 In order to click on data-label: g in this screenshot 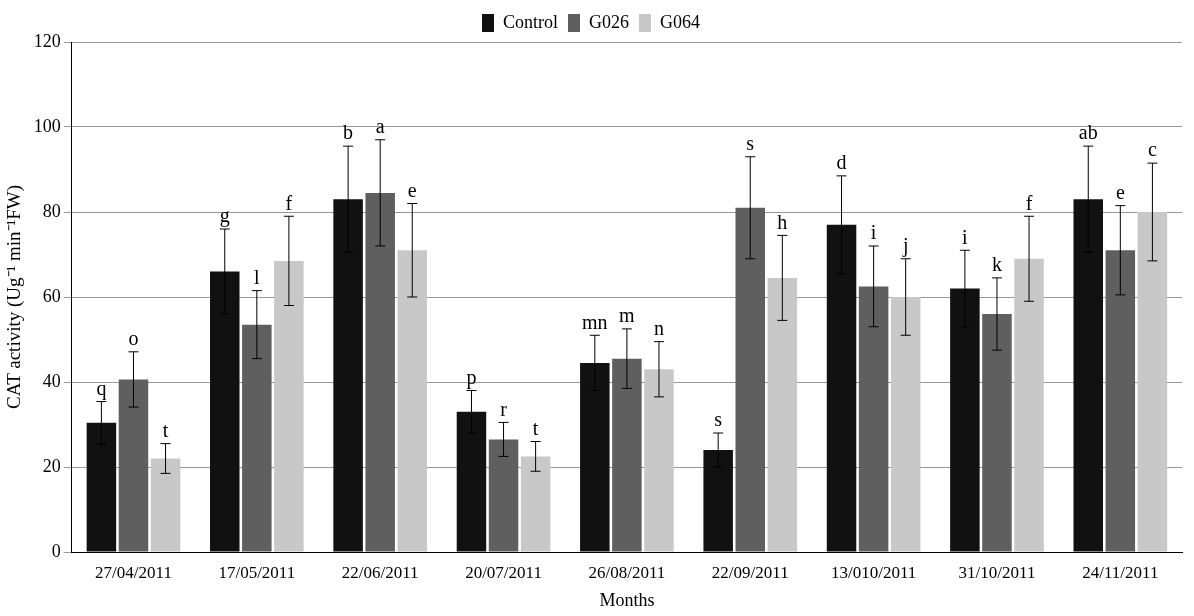, I will do `click(224, 216)`.